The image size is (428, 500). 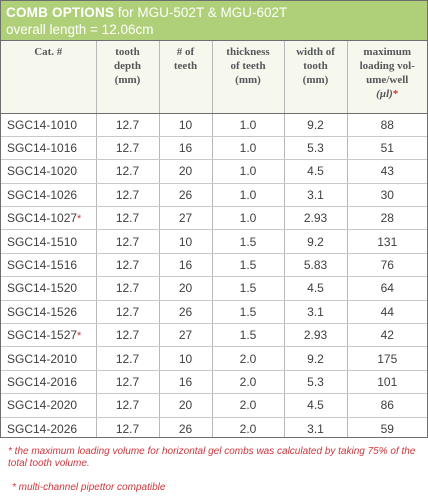 What do you see at coordinates (387, 312) in the screenshot?
I see `max-volume-cell: 44` at bounding box center [387, 312].